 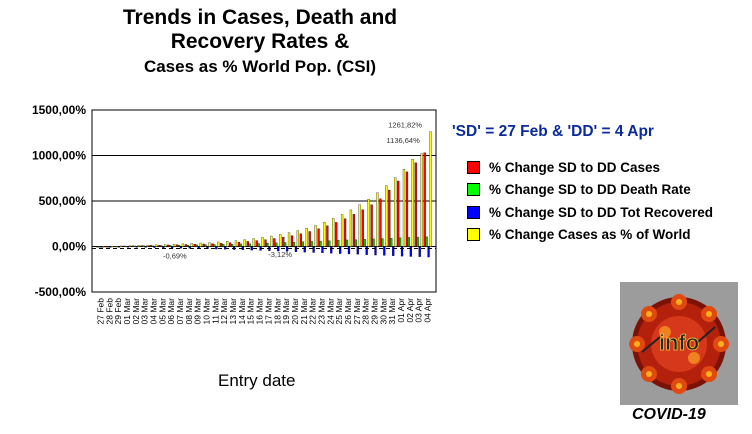 I want to click on x-tick-label: 27 Mar, so click(x=357, y=311).